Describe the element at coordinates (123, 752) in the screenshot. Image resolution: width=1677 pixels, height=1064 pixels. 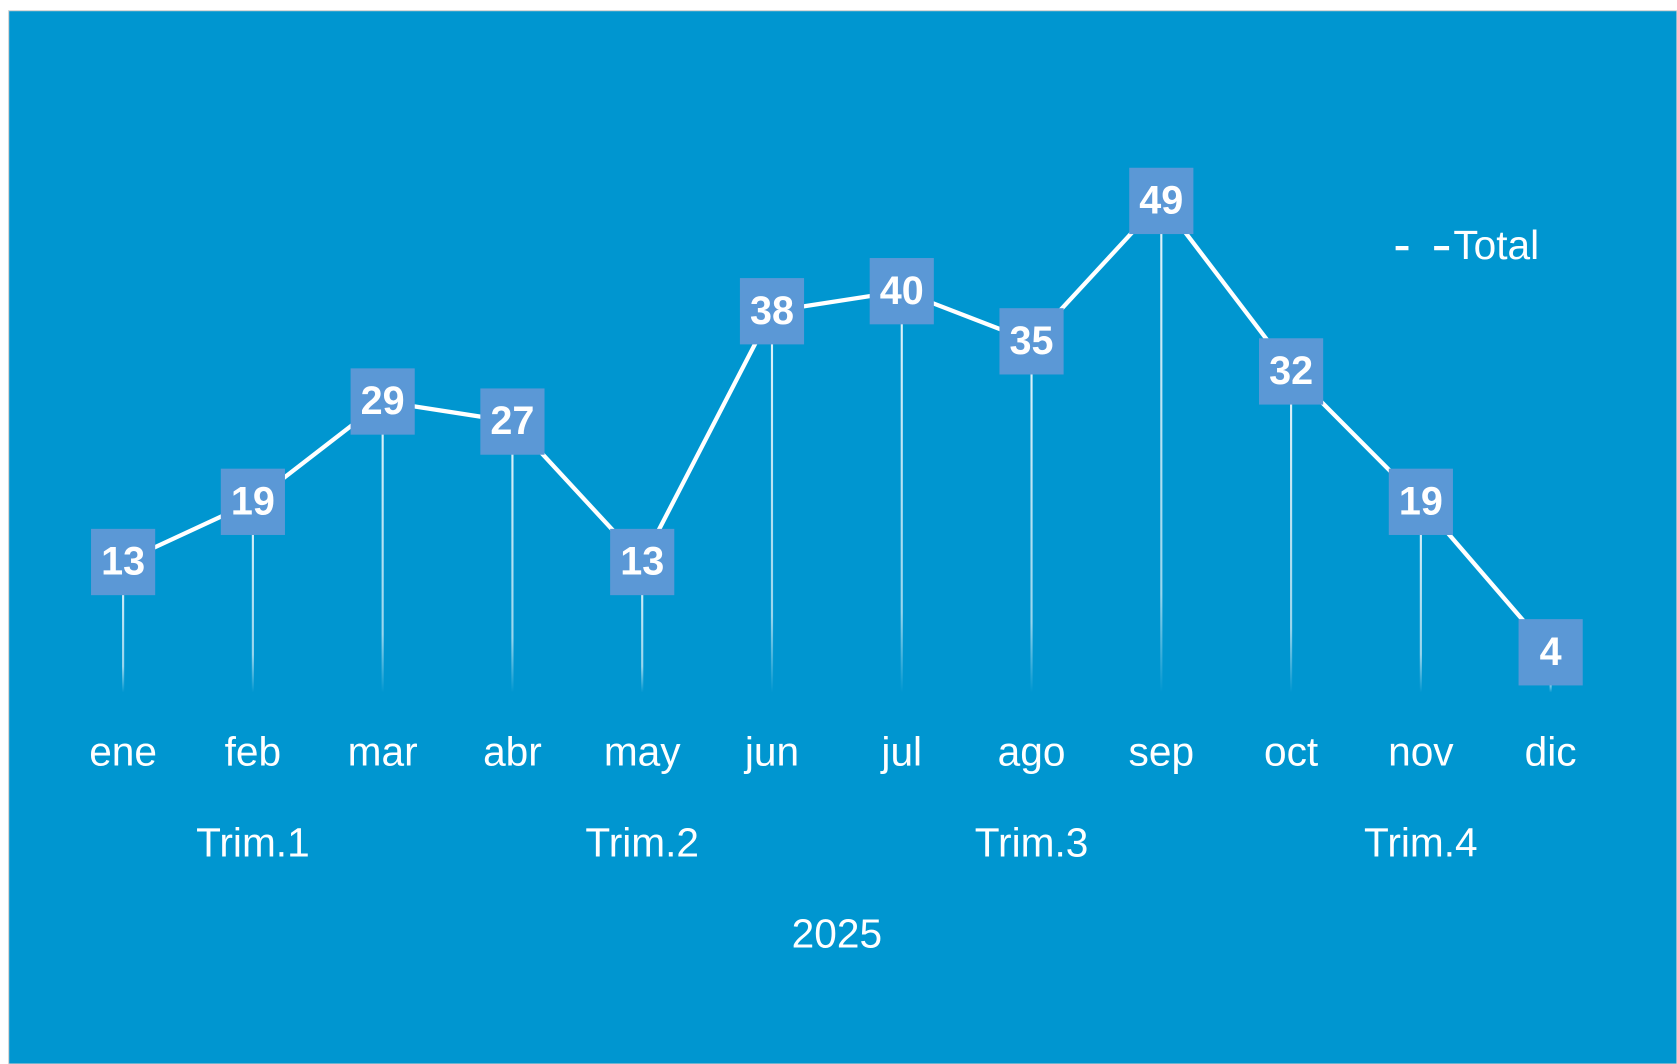
I see `x-tick-label: ene` at that location.